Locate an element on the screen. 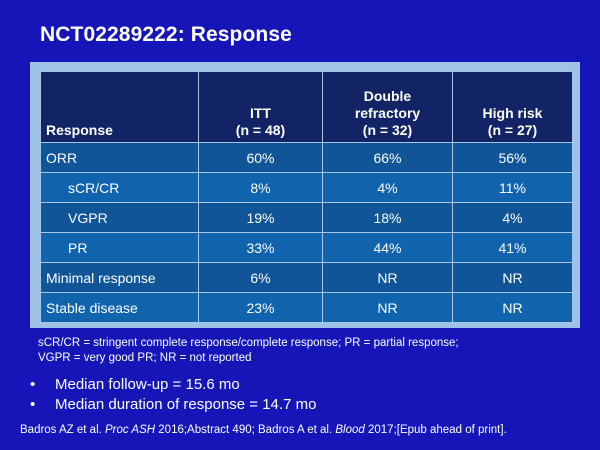 The width and height of the screenshot is (600, 450). header-response: Response is located at coordinates (119, 107).